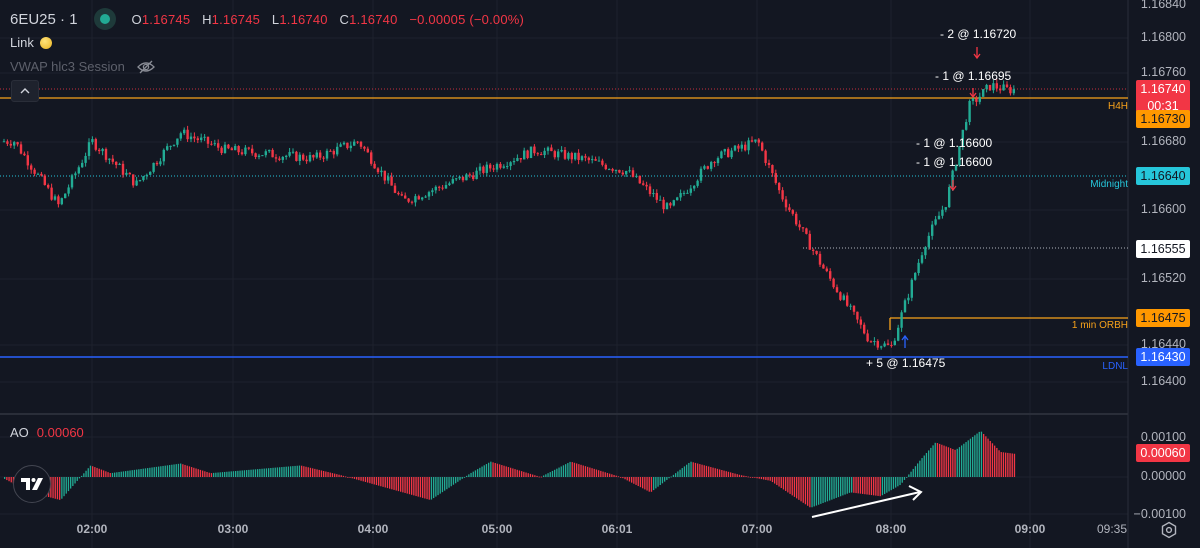 The image size is (1200, 548). What do you see at coordinates (467, 19) in the screenshot?
I see `price-change: −0.00005 (−0.00%)` at bounding box center [467, 19].